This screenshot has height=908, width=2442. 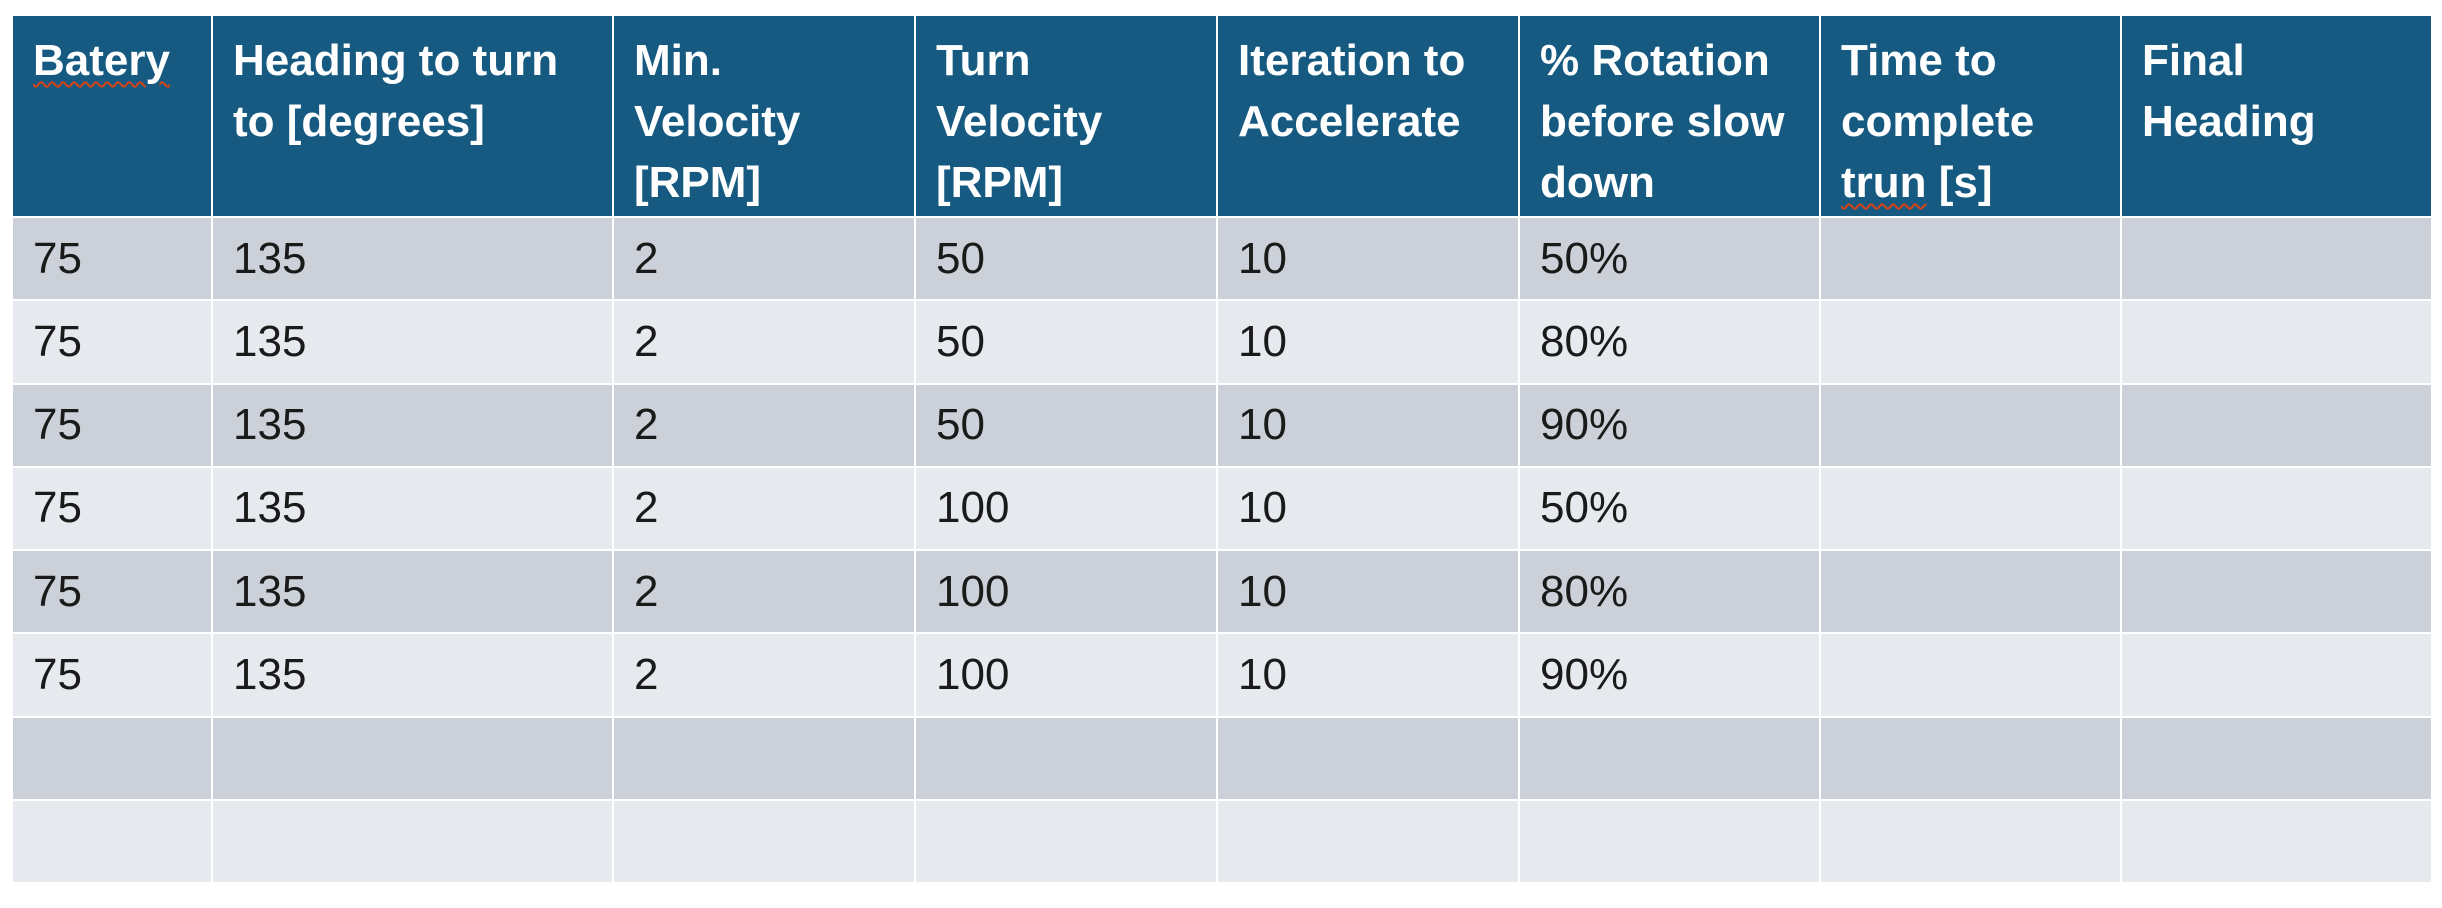 I want to click on header-cell-min-velocity: Min. Velocity [RPM], so click(x=764, y=116).